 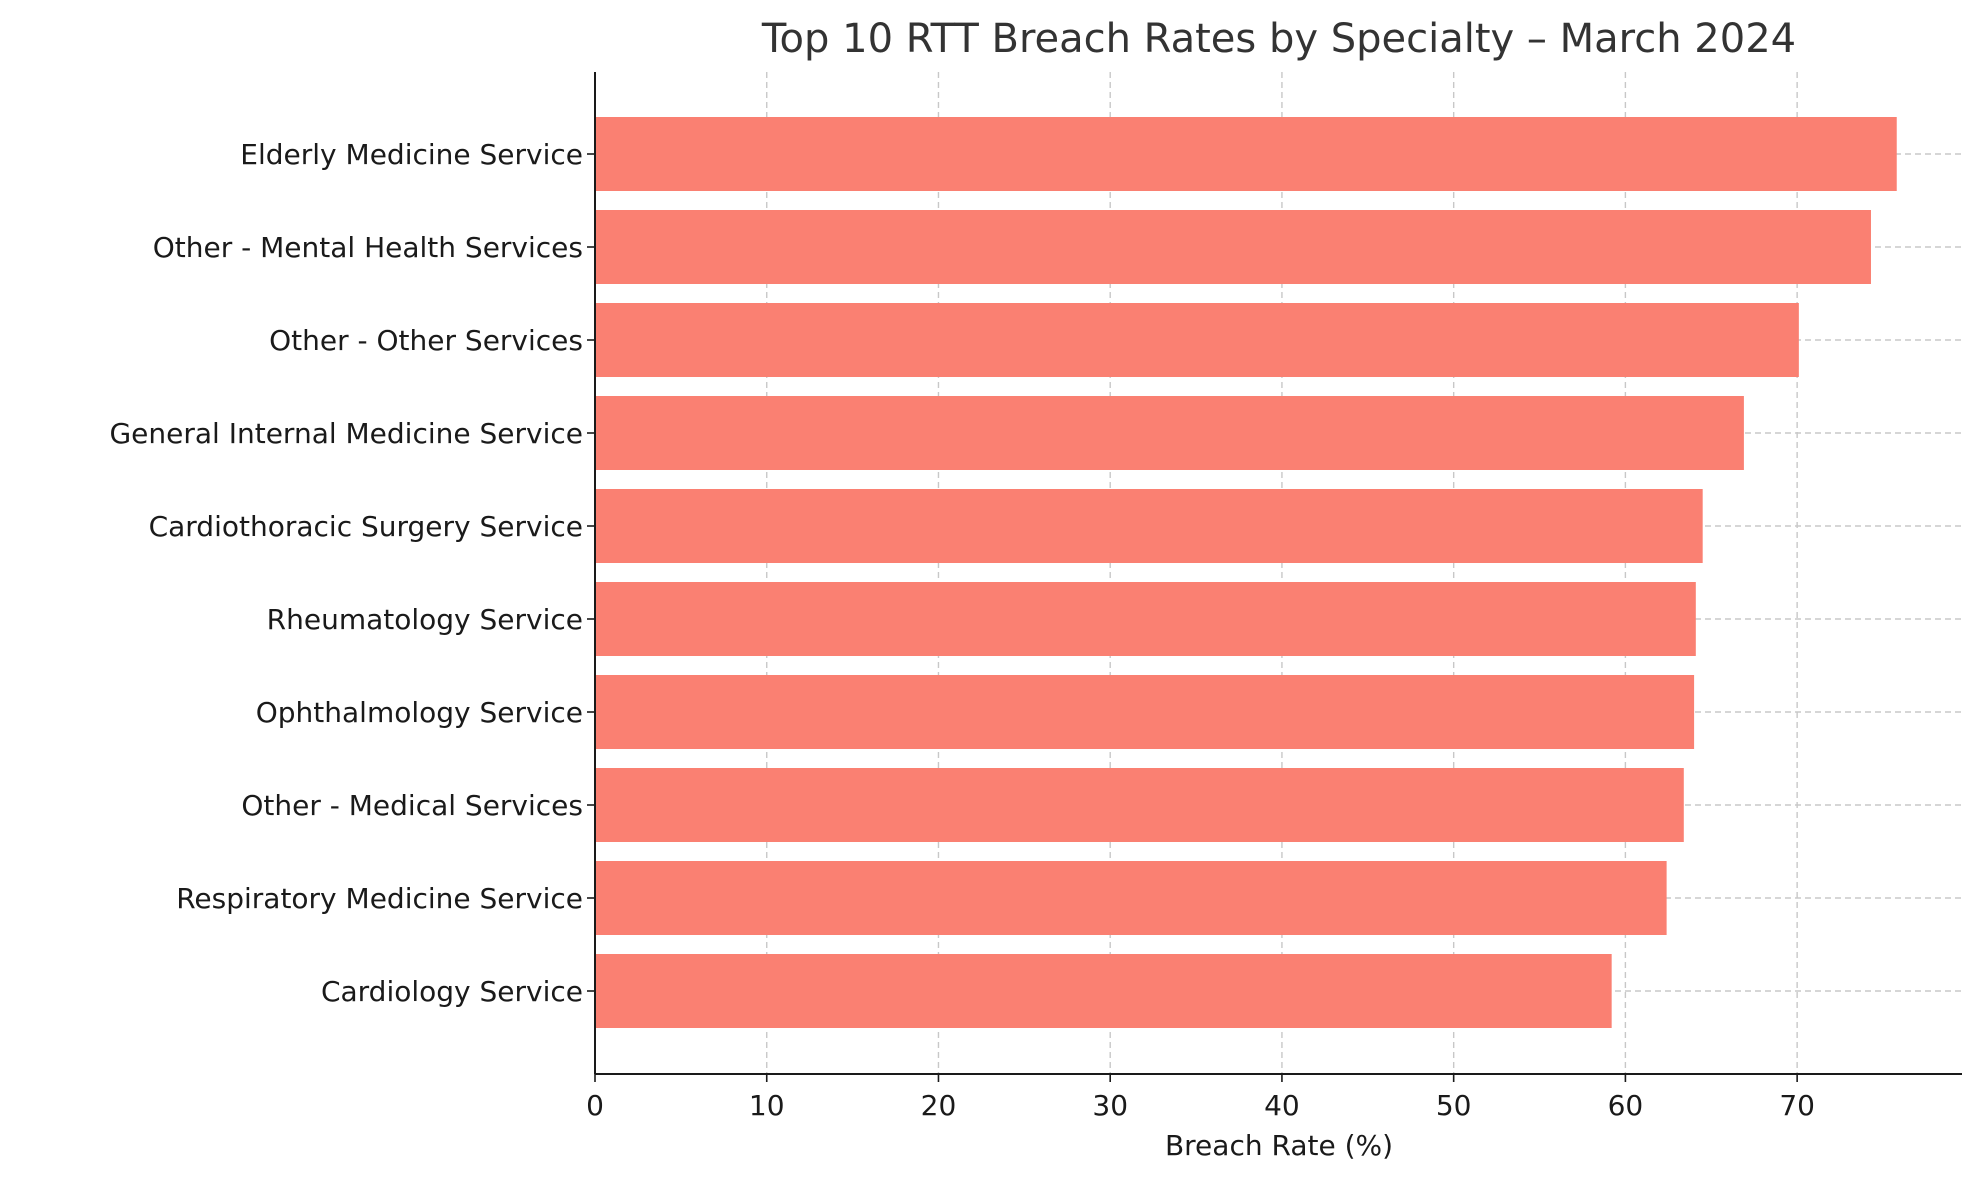 What do you see at coordinates (426, 340) in the screenshot?
I see `y-tick-label: Other - Other Services` at bounding box center [426, 340].